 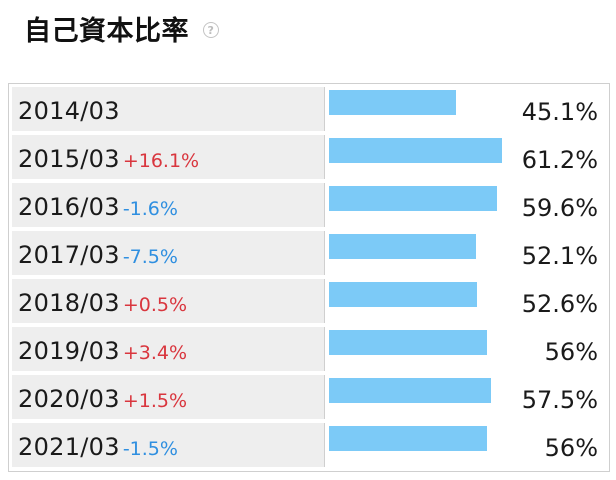 I want to click on change-label: +3.4%, so click(x=155, y=352).